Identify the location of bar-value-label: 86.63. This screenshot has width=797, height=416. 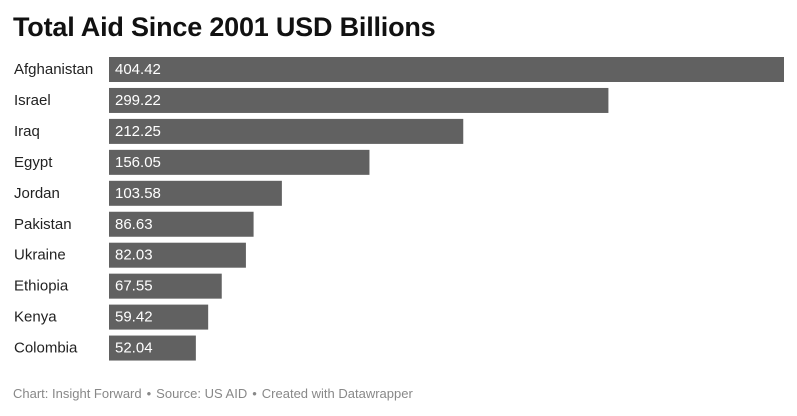
(134, 224).